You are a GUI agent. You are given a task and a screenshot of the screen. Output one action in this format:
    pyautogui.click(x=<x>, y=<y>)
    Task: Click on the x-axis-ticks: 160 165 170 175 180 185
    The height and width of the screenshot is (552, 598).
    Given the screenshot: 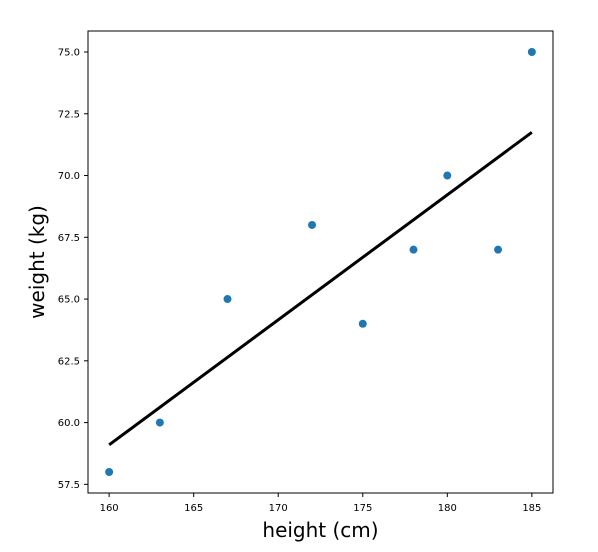 What is the action you would take?
    pyautogui.click(x=320, y=503)
    